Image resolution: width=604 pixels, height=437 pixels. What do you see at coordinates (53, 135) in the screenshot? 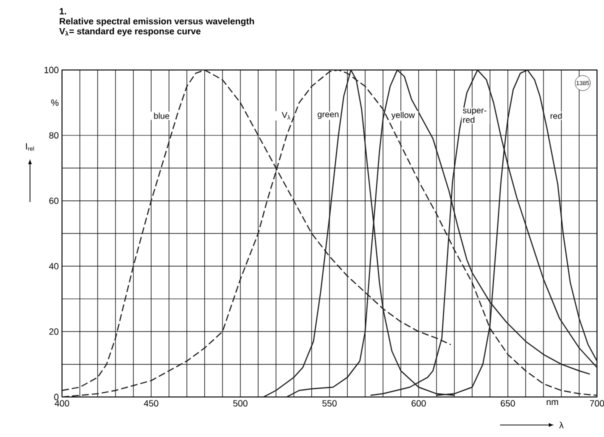
I see `y-tick-label: 80` at bounding box center [53, 135].